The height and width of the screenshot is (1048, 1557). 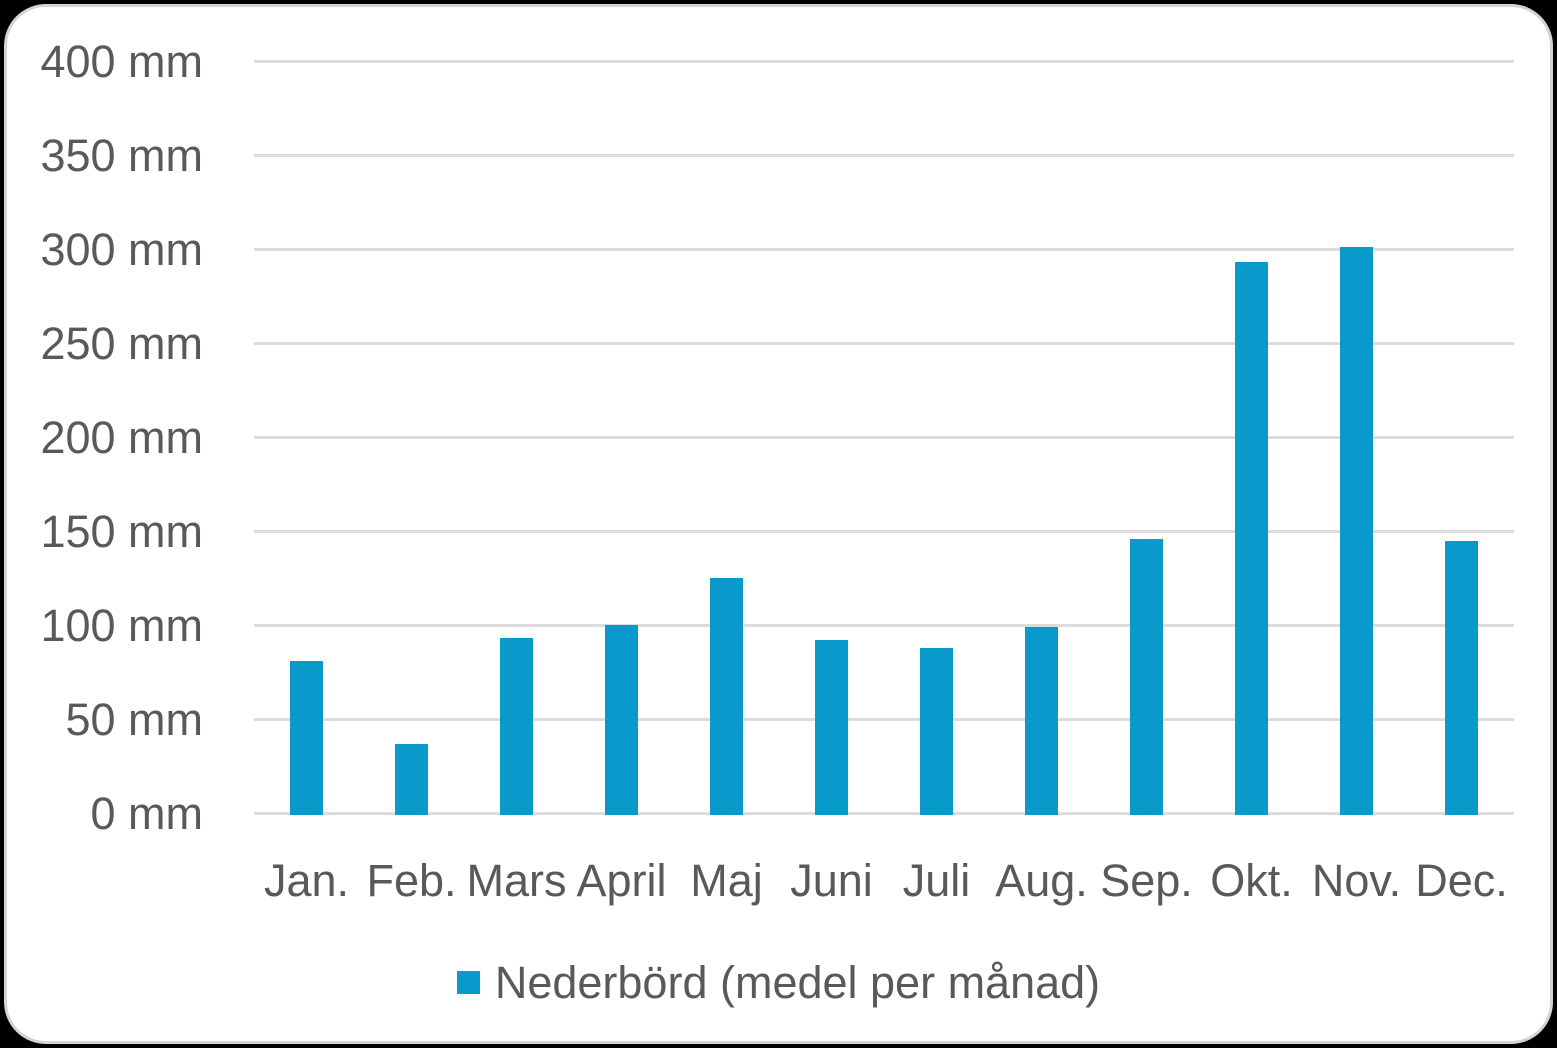 What do you see at coordinates (1461, 880) in the screenshot?
I see `x-axis-label-dec: Dec.` at bounding box center [1461, 880].